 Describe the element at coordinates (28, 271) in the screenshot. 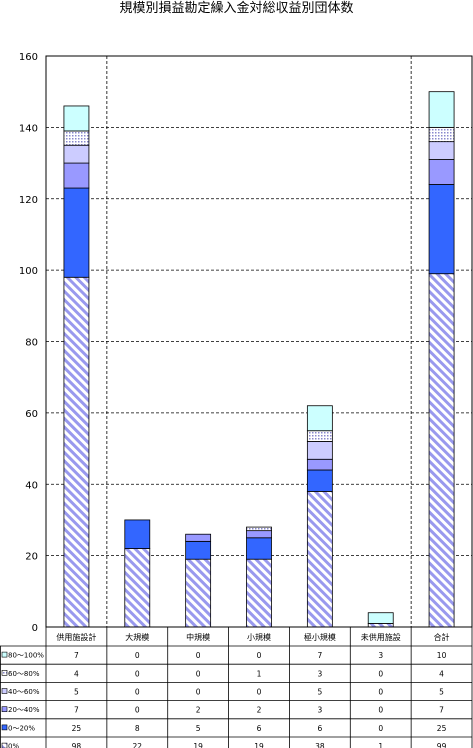

I see `y-tick-label: 100` at that location.